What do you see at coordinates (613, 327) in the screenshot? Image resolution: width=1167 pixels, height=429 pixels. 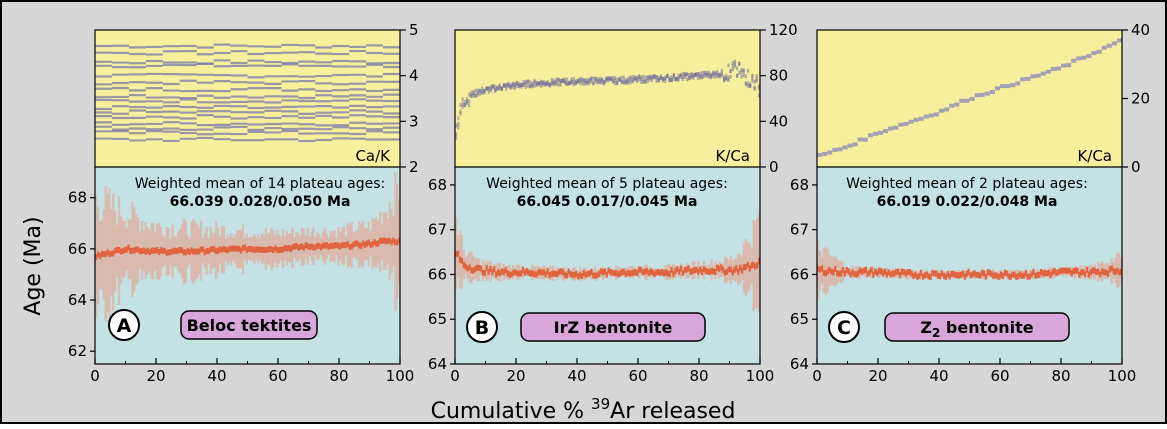 I see `sample-label: IrZ bentonite` at bounding box center [613, 327].